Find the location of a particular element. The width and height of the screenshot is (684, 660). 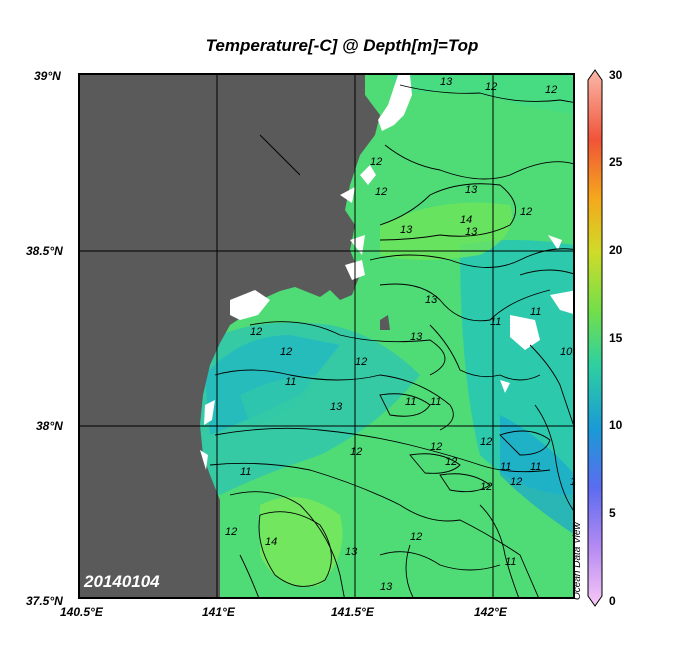

no-data-patch is located at coordinates (395, 103).